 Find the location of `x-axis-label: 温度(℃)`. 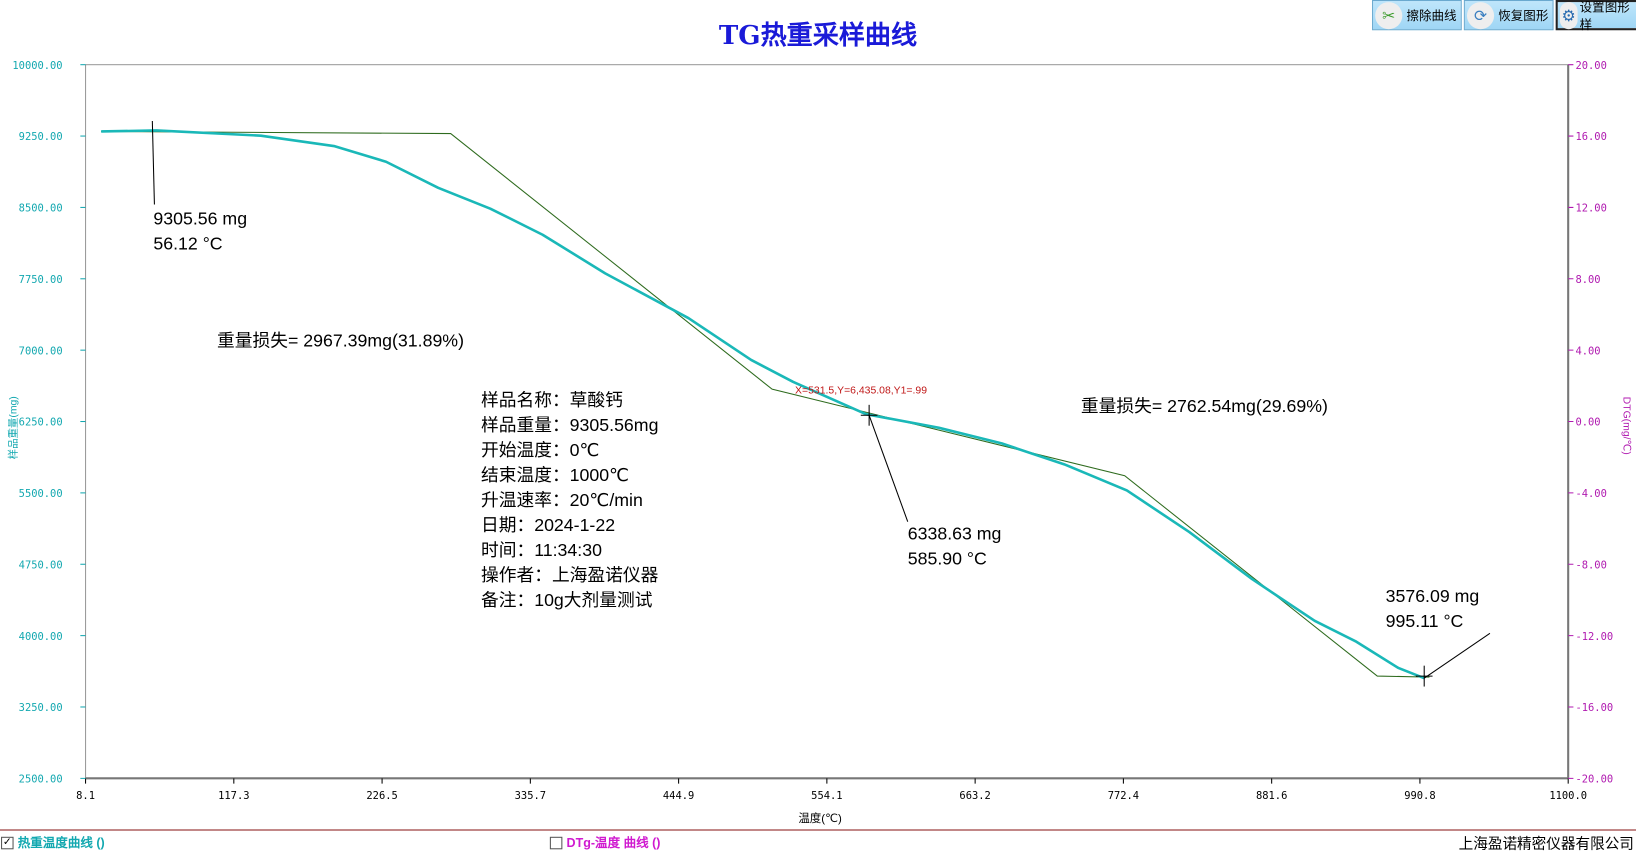

x-axis-label: 温度(℃) is located at coordinates (820, 818).